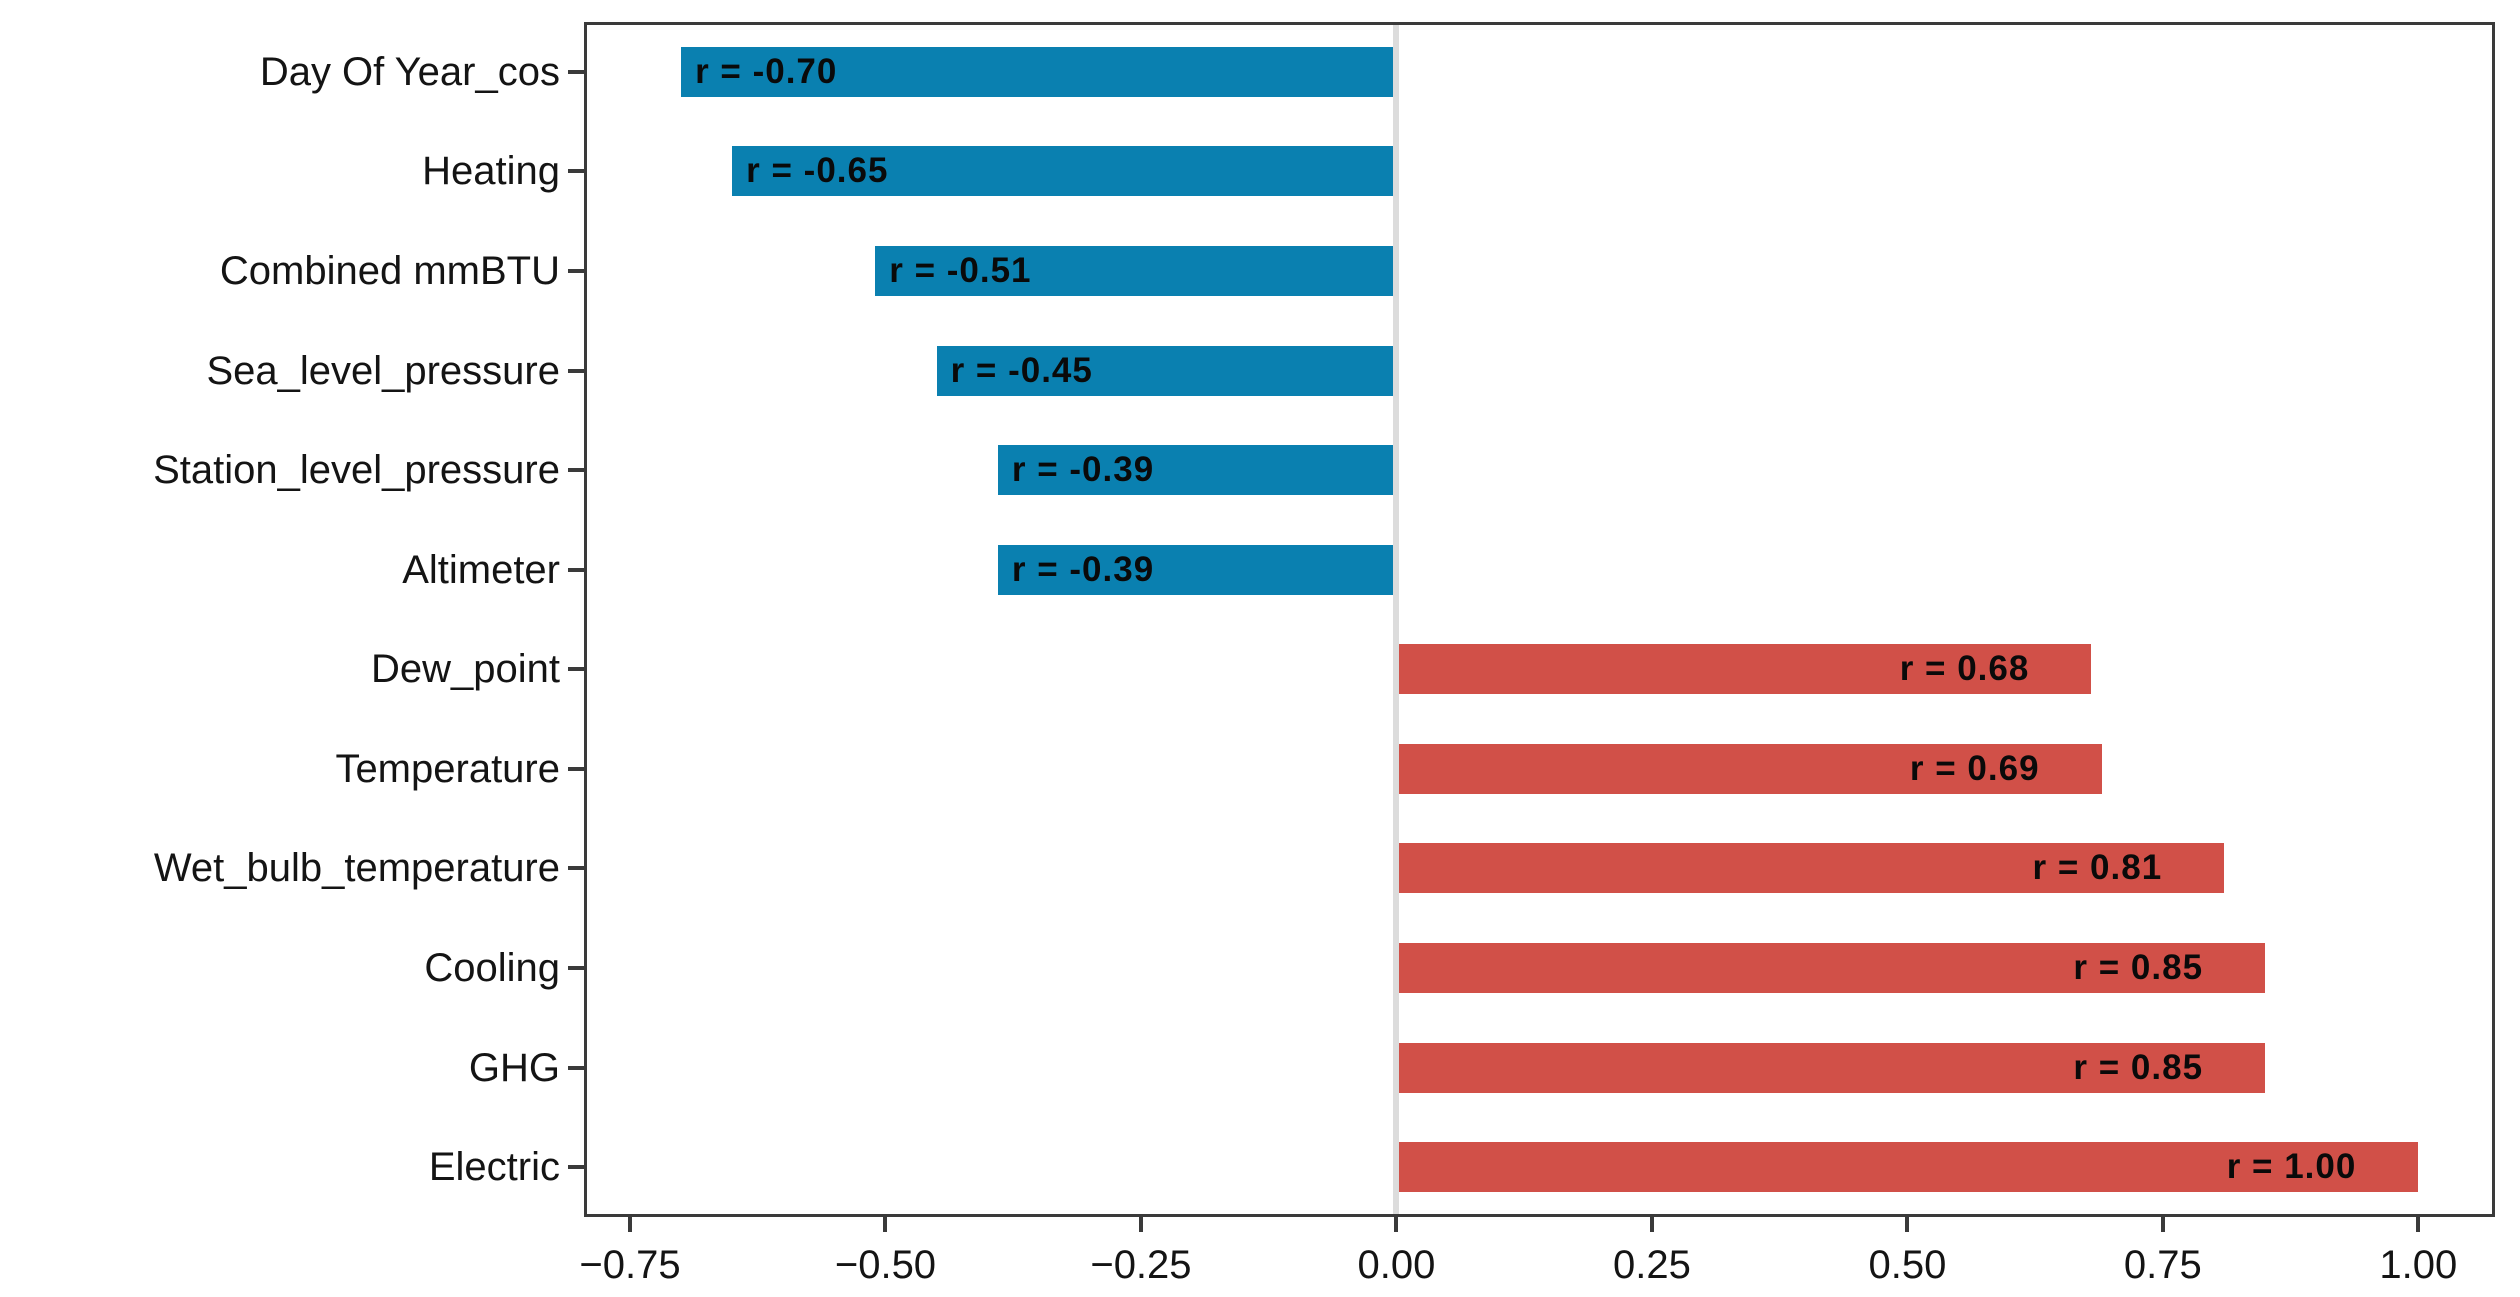  Describe the element at coordinates (356, 470) in the screenshot. I see `y-axis-category-label: Station_level_pressure` at that location.